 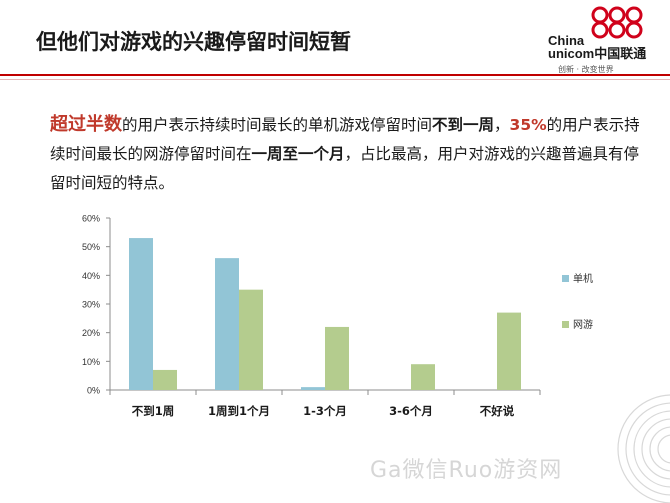 What do you see at coordinates (345, 168) in the screenshot?
I see `summary-text-3: ，占比最高，用户对游戏的兴趣普遍具有停留时间短的特点。` at bounding box center [345, 168].